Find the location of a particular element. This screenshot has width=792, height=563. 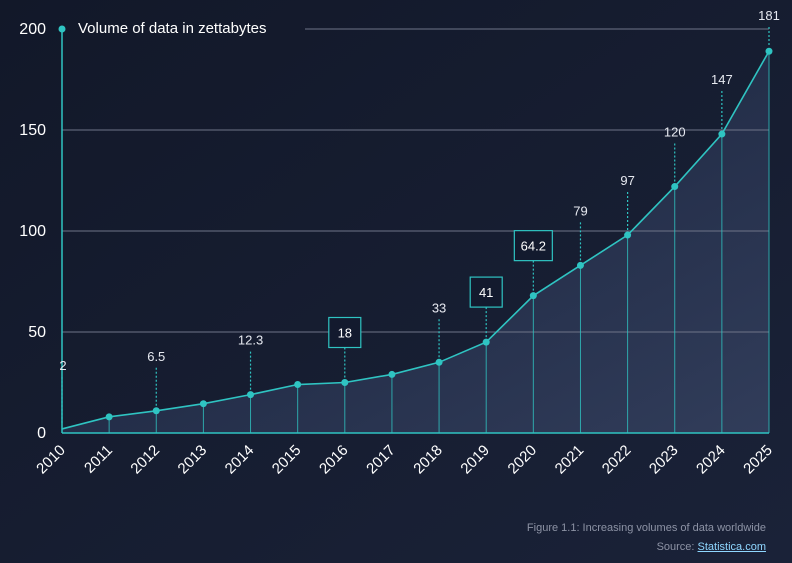

data-label: 18 is located at coordinates (345, 333).